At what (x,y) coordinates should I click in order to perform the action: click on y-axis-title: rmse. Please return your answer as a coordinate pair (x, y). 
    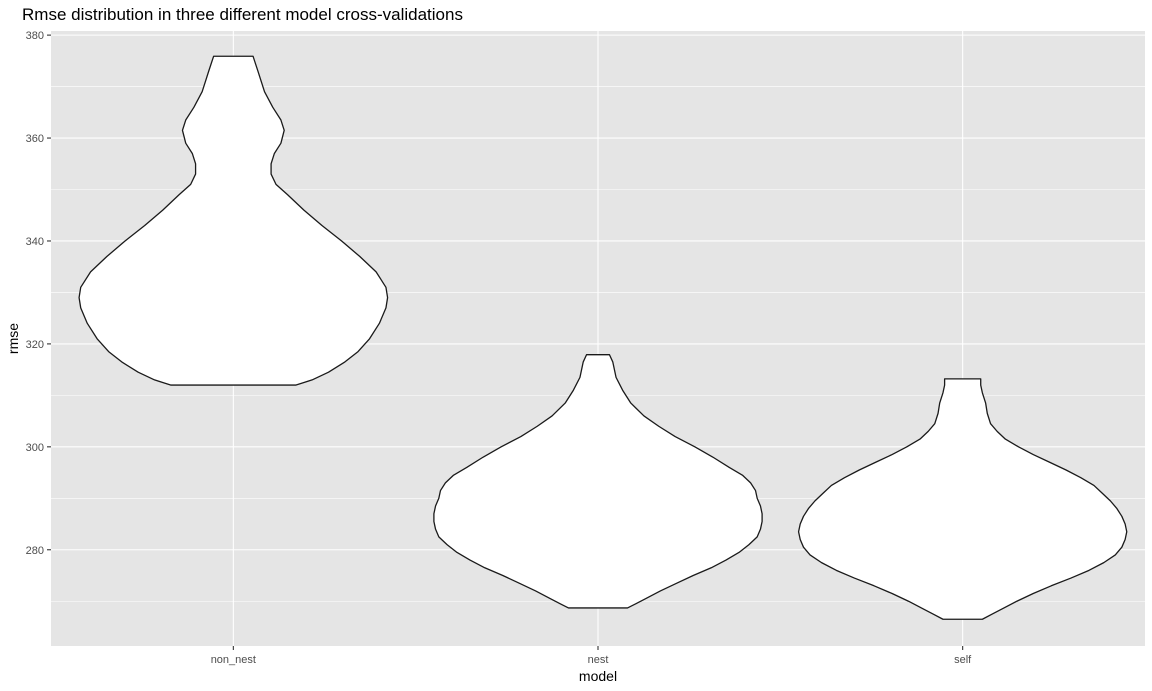
    Looking at the image, I should click on (13, 338).